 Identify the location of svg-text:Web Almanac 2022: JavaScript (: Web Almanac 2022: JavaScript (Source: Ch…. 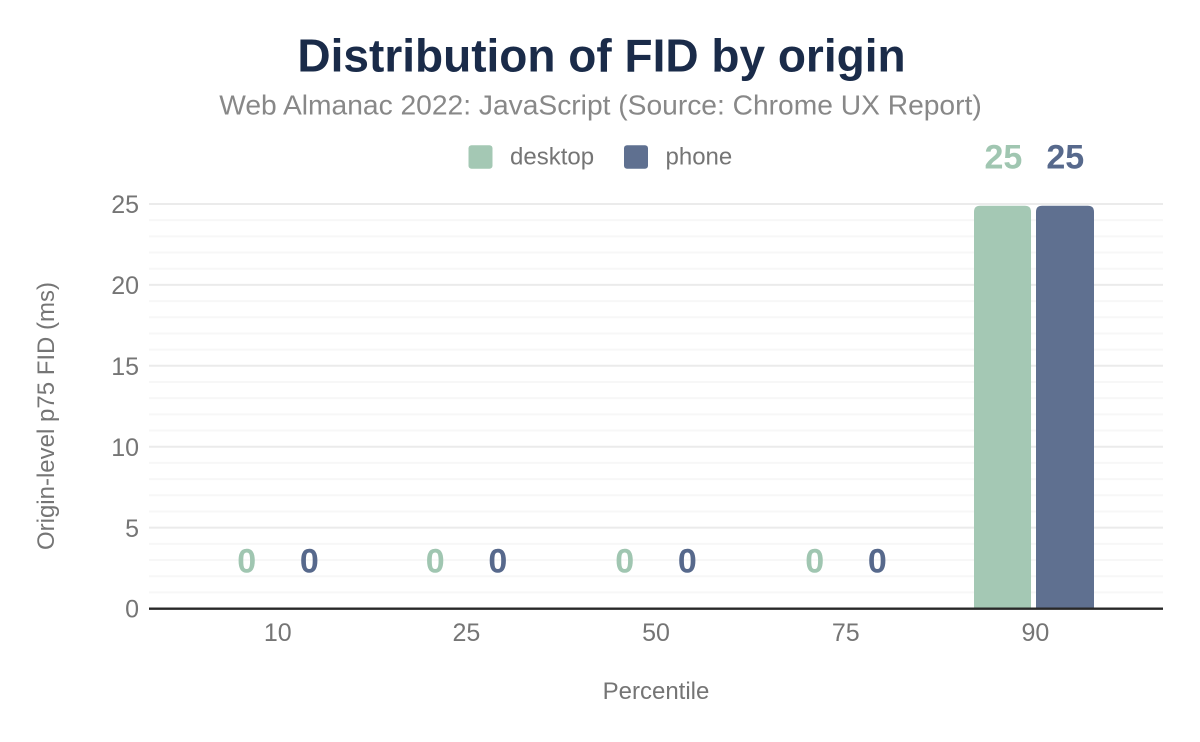
(600, 105).